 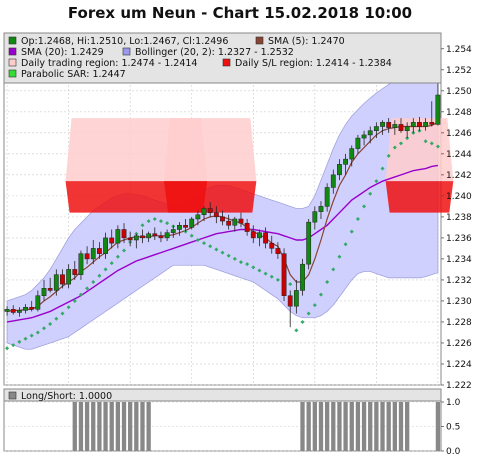 What do you see at coordinates (214, 52) in the screenshot?
I see `legend-entry: Bollinger (20, 2): 1.2327 - 1.2532` at bounding box center [214, 52].